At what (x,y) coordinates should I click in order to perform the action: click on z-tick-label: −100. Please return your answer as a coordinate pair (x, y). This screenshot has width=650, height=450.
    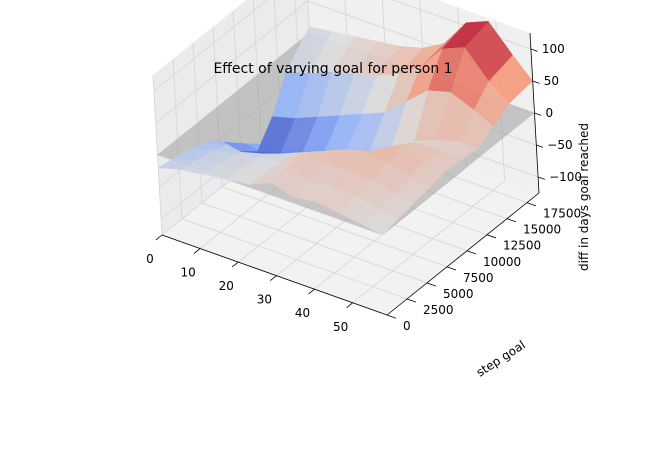
    Looking at the image, I should click on (565, 177).